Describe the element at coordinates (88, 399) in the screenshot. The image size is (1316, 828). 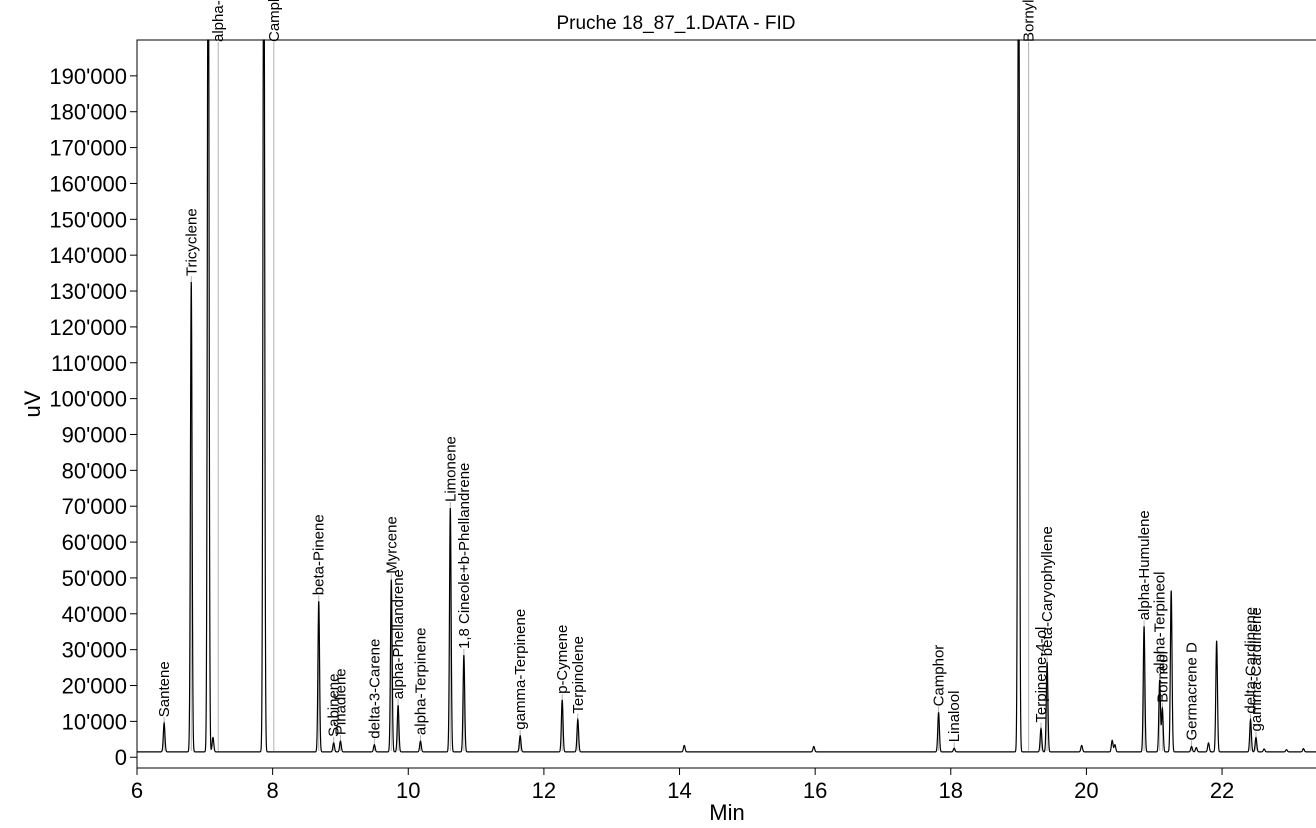
I see `y-tick-label: 100'000` at that location.